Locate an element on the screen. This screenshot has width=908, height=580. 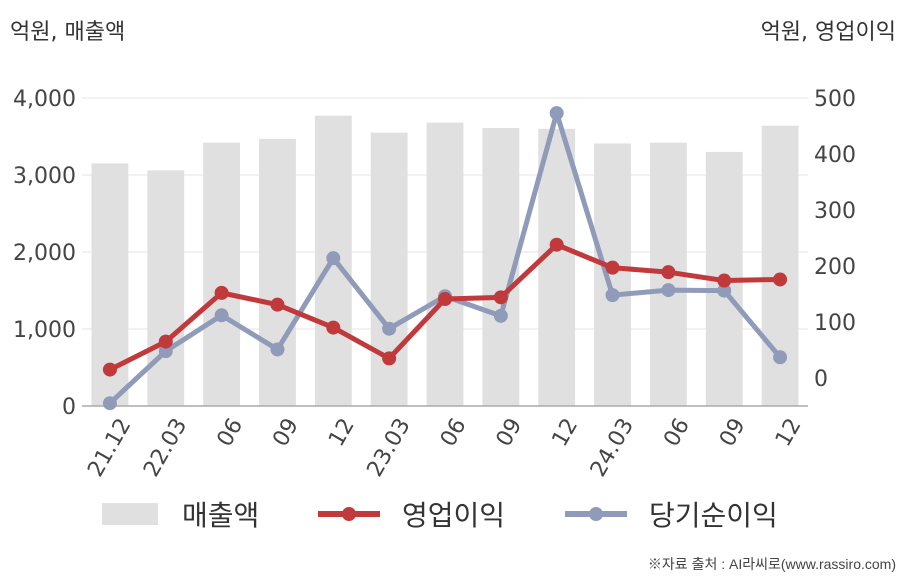
y-left-tick-label: 1,000 is located at coordinates (44, 330).